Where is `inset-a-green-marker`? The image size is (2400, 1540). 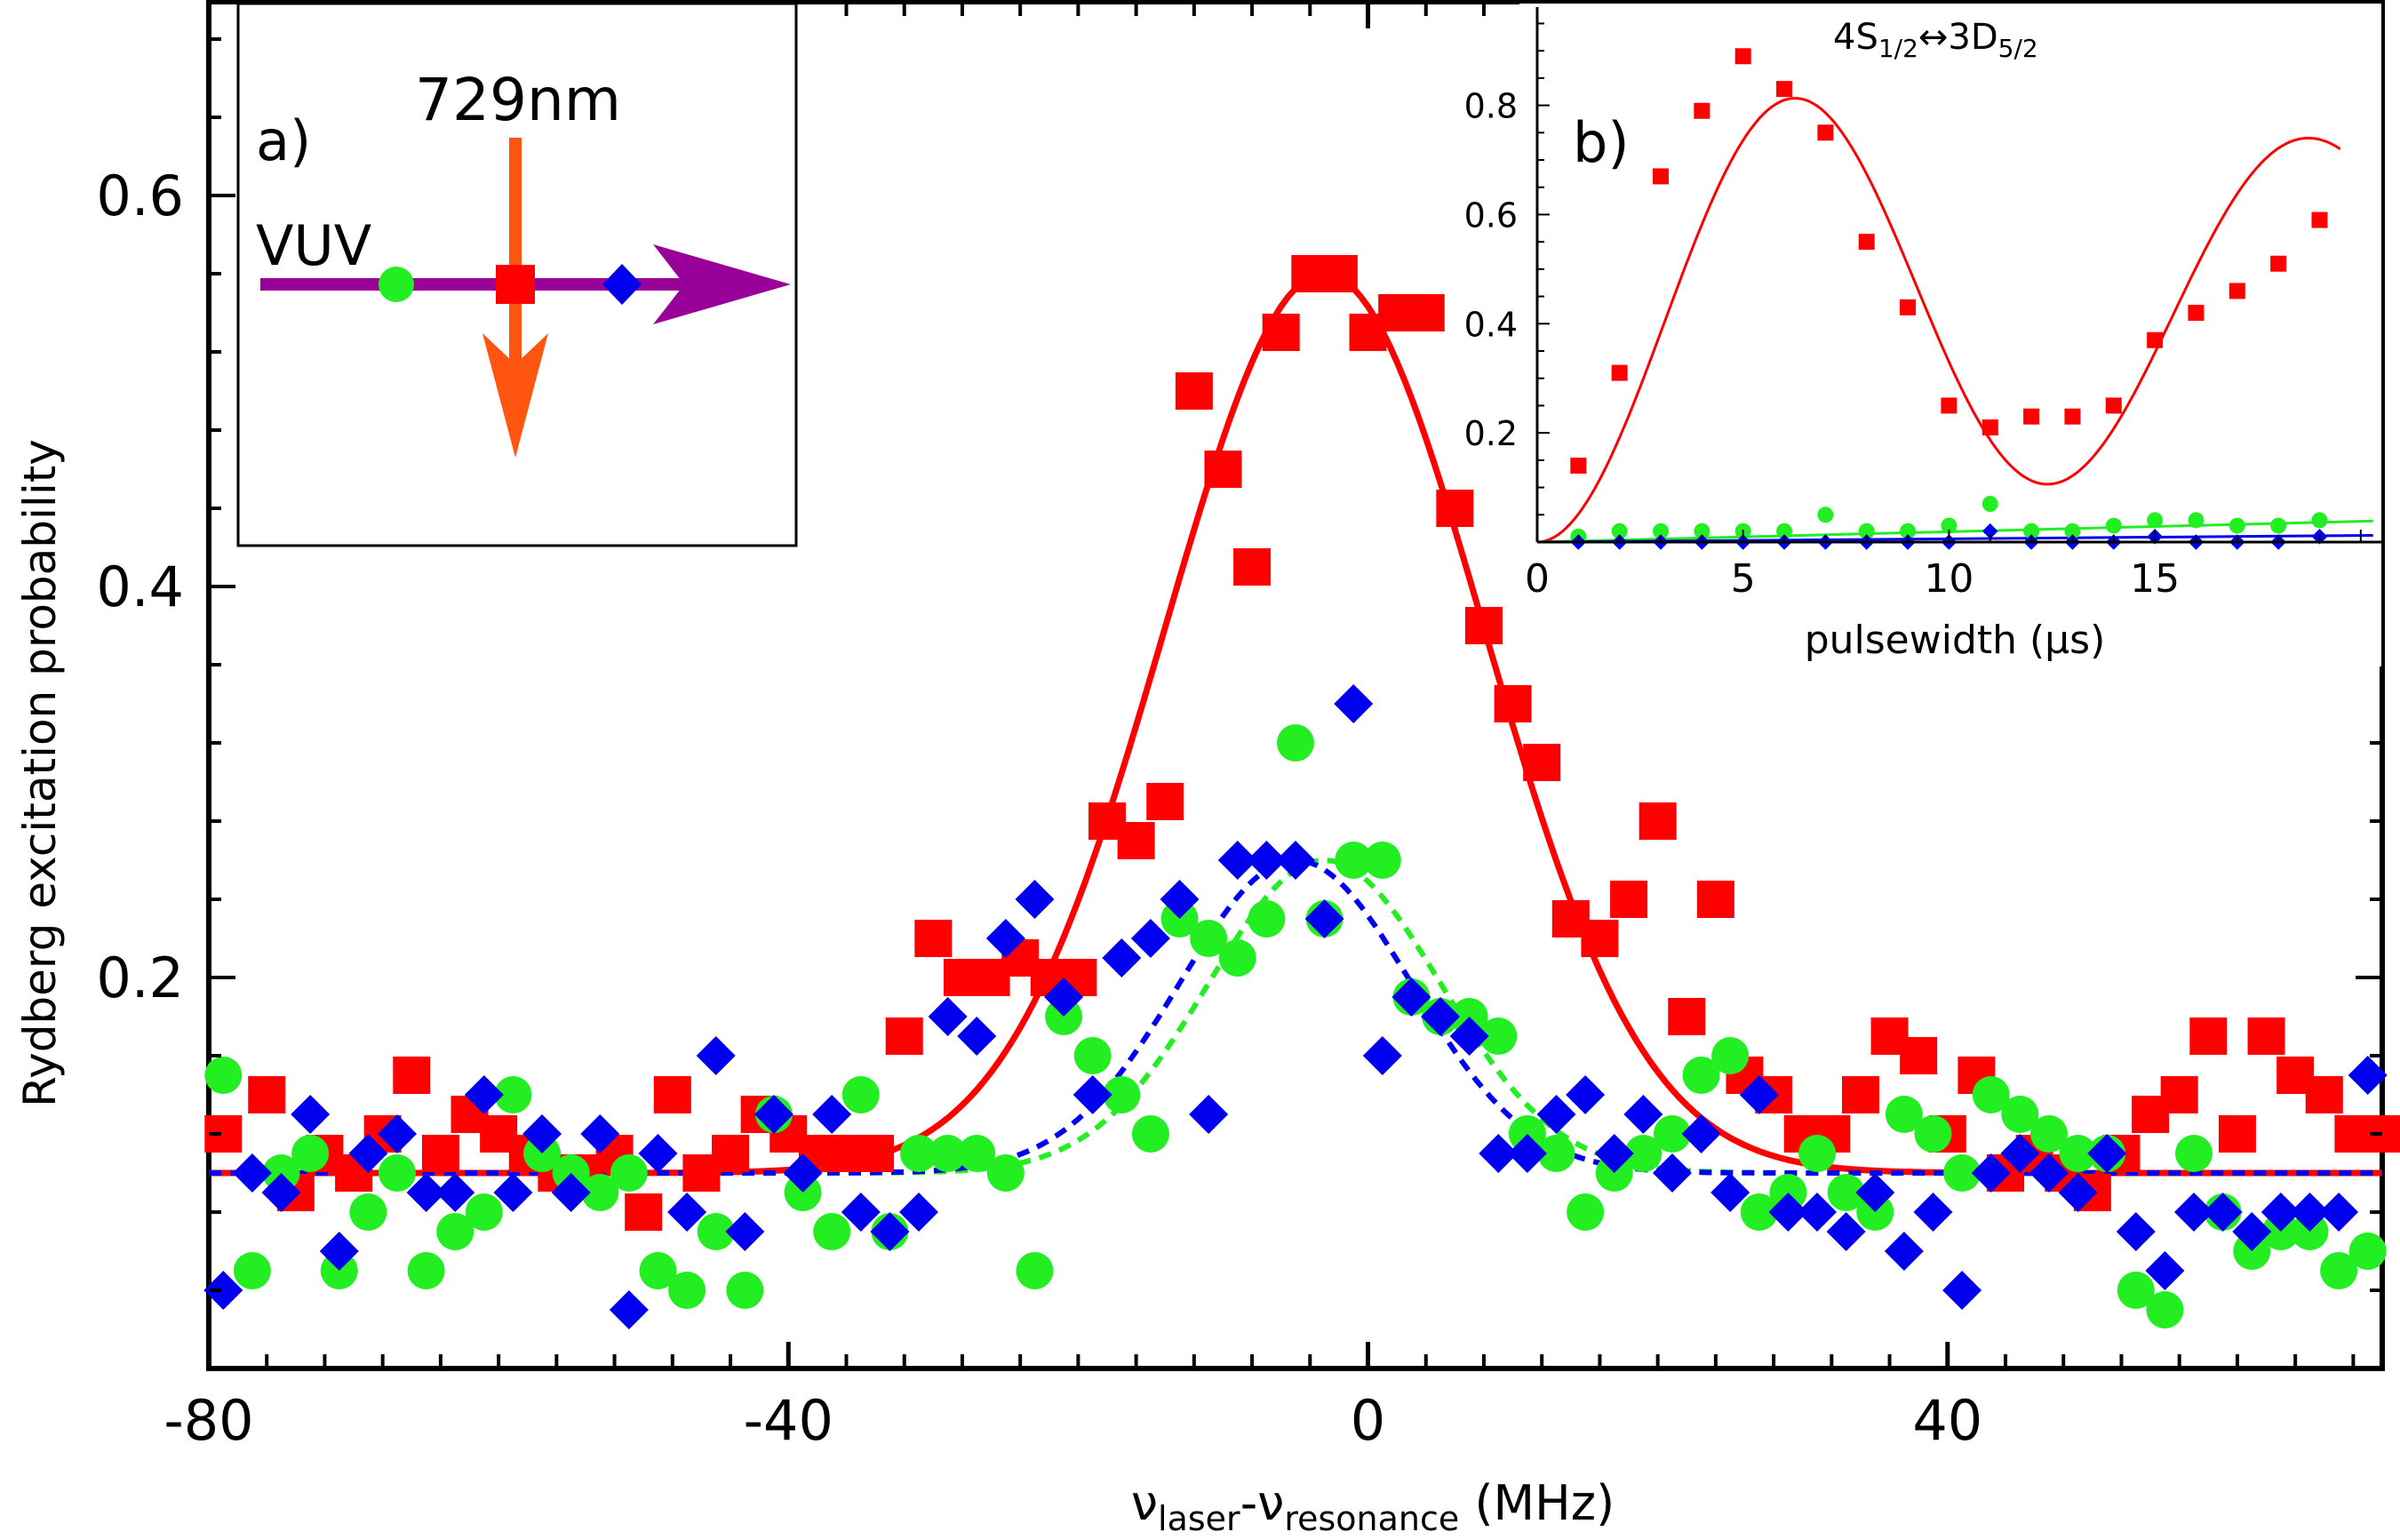 inset-a-green-marker is located at coordinates (396, 284).